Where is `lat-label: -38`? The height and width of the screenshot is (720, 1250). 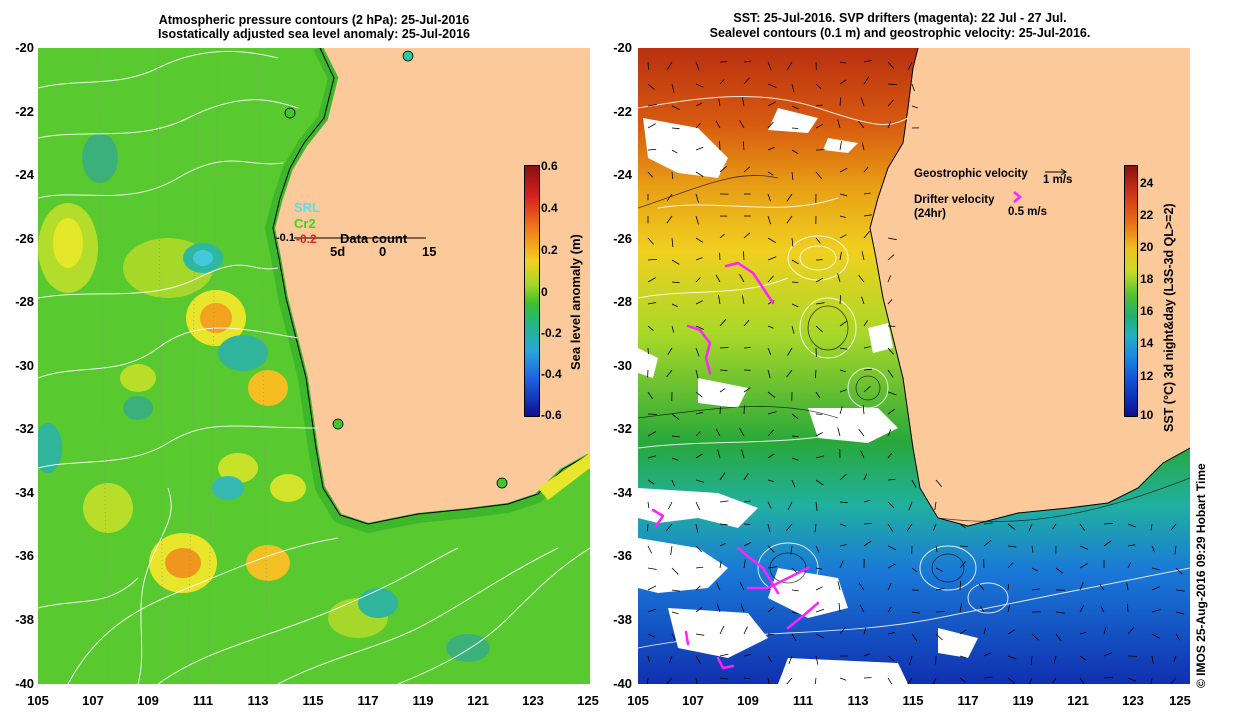
lat-label: -38 is located at coordinates (622, 619).